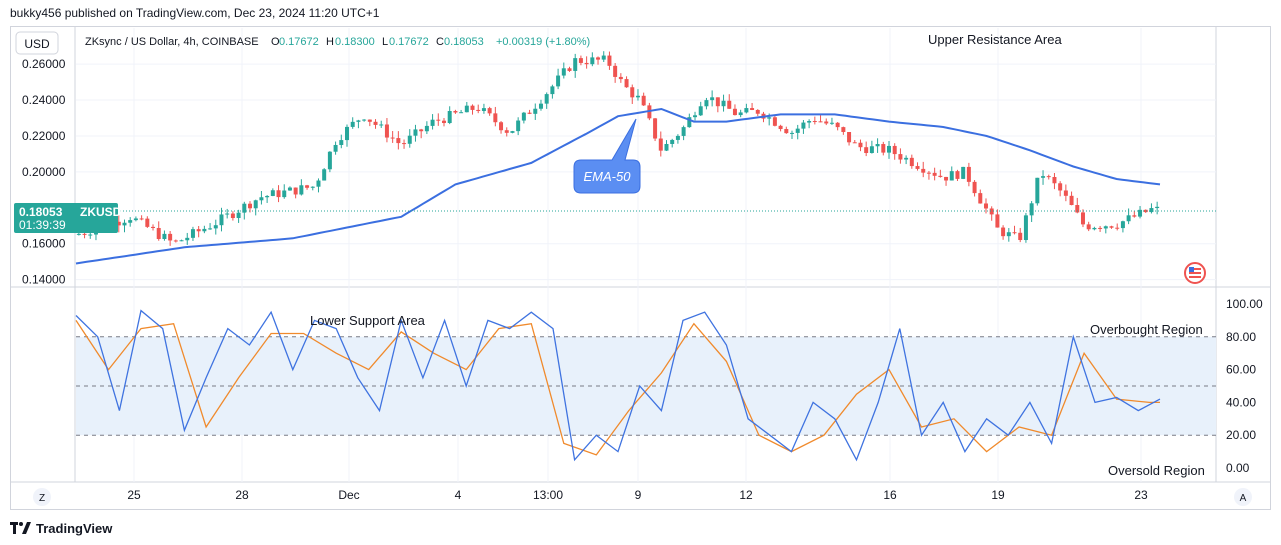 The height and width of the screenshot is (545, 1281). Describe the element at coordinates (1195, 273) in the screenshot. I see `us-flag-icon` at that location.